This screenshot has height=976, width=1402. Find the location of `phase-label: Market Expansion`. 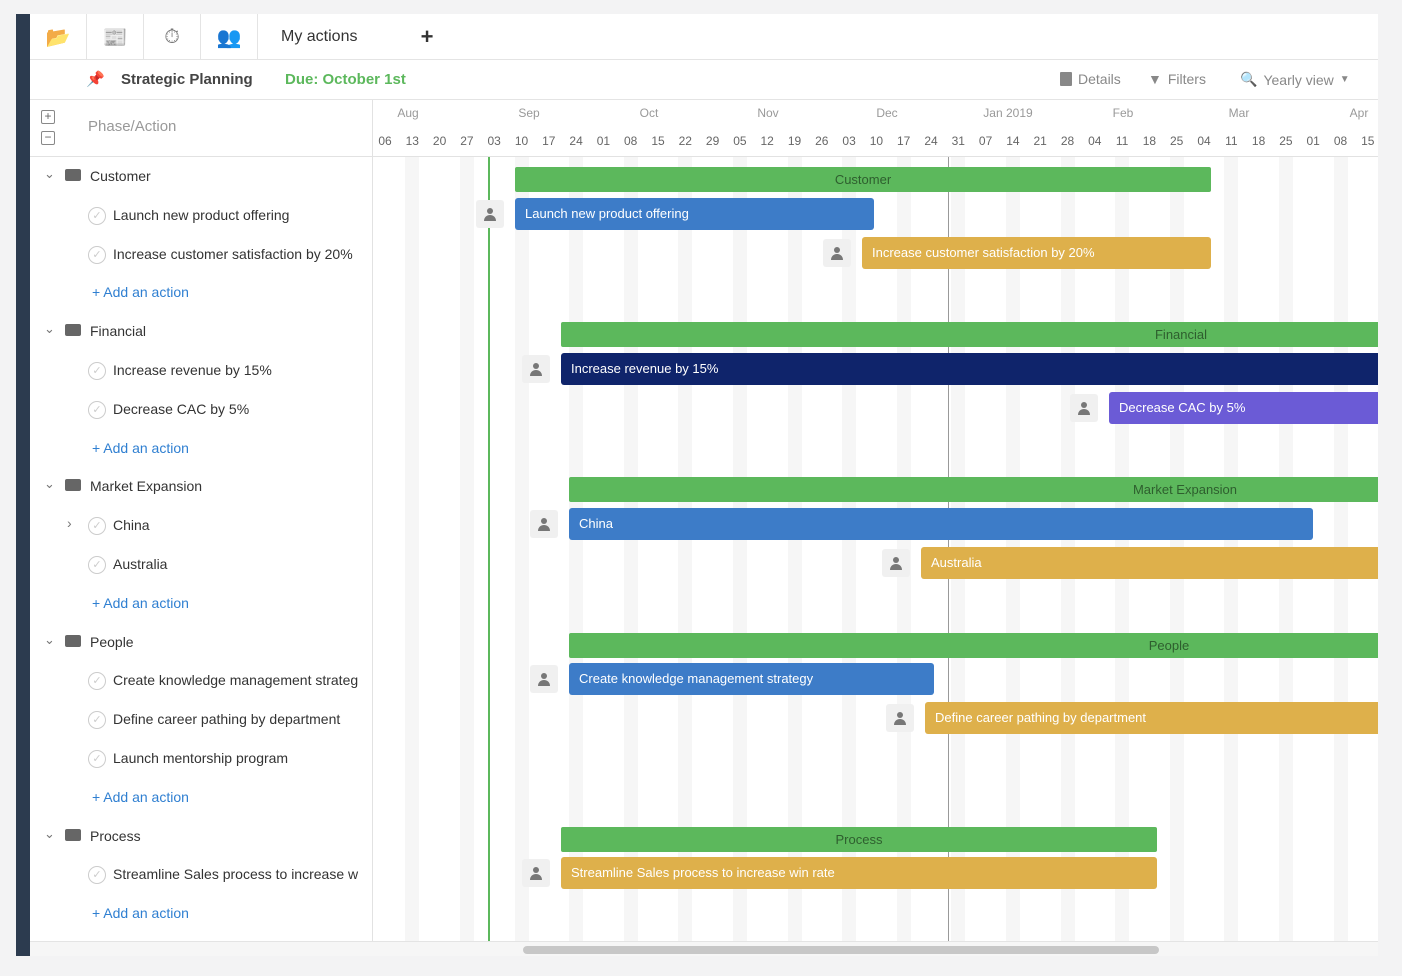

phase-label: Market Expansion is located at coordinates (146, 486).